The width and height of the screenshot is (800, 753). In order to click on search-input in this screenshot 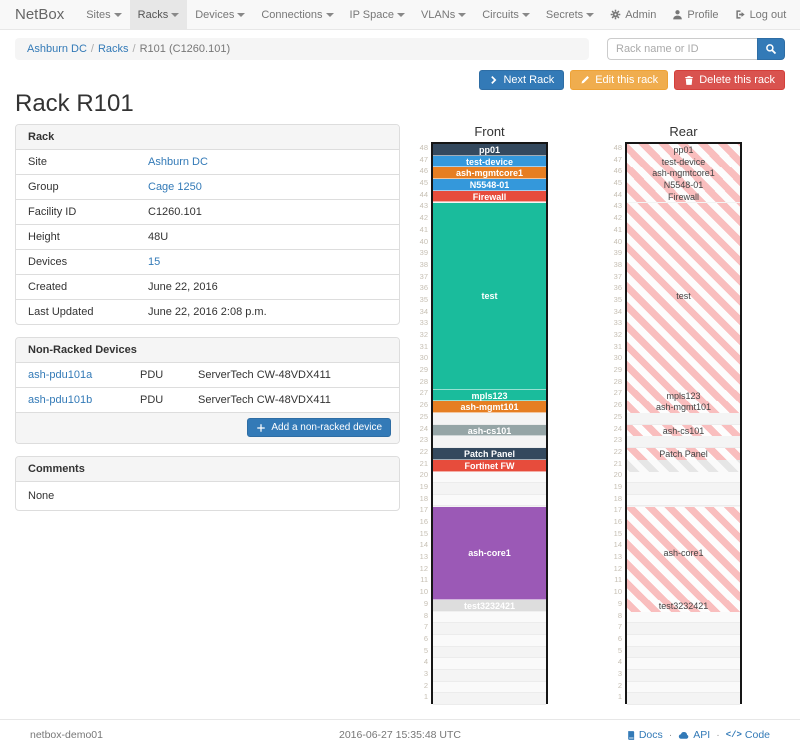, I will do `click(682, 49)`.